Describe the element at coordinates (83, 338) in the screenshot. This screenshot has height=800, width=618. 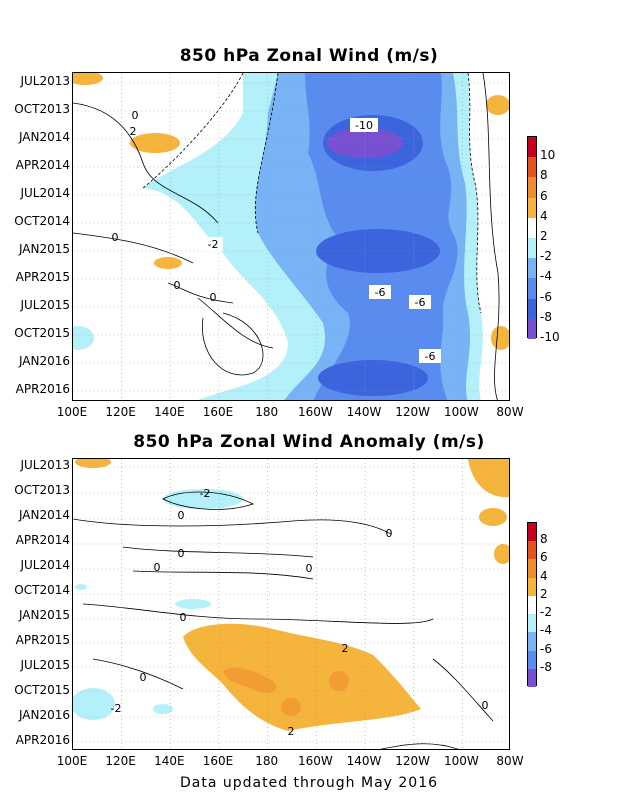
I see `neg-patch-left` at that location.